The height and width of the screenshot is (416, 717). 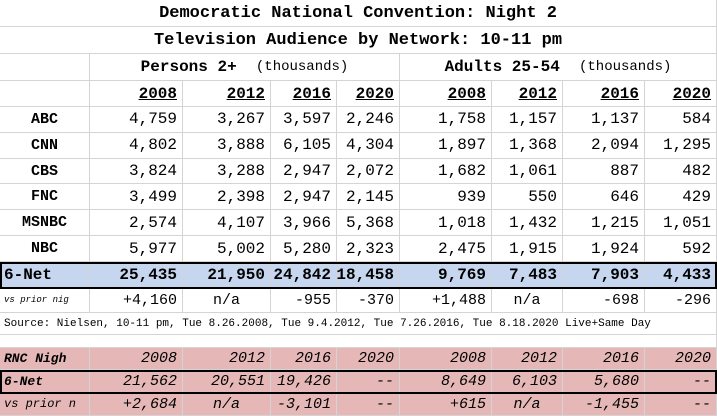 I want to click on rnc-prior-label: vs prior n, so click(x=45, y=404).